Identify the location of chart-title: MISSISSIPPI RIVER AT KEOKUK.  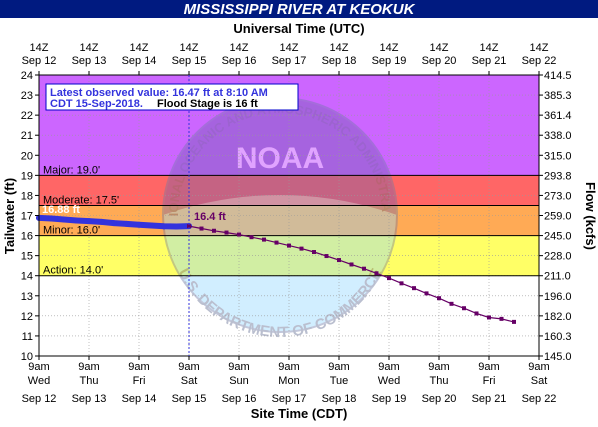
(300, 9).